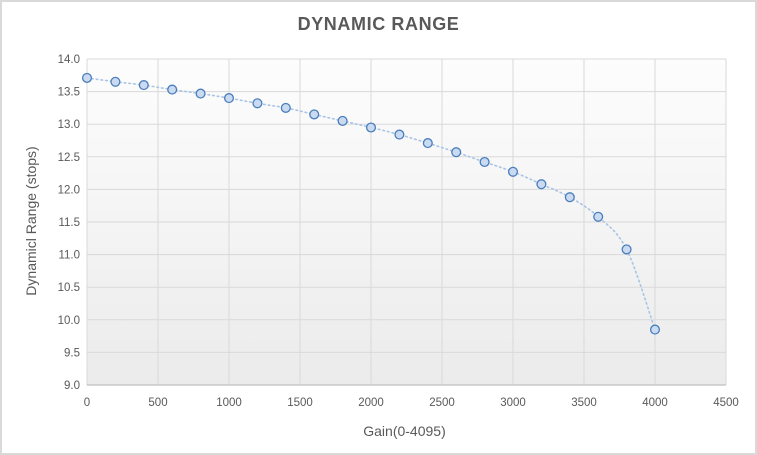 The image size is (757, 455). I want to click on y-tick-label: 12.0, so click(69, 190).